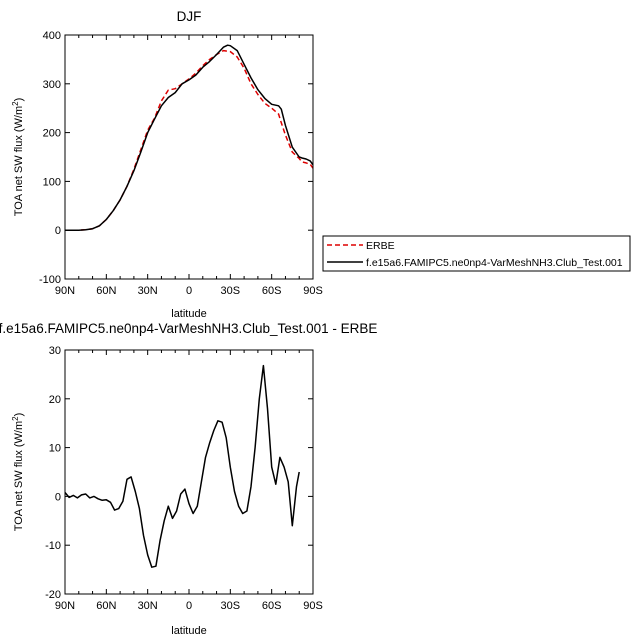 Image resolution: width=642 pixels, height=642 pixels. Describe the element at coordinates (58, 497) in the screenshot. I see `bottom-ytick-label: 0` at that location.